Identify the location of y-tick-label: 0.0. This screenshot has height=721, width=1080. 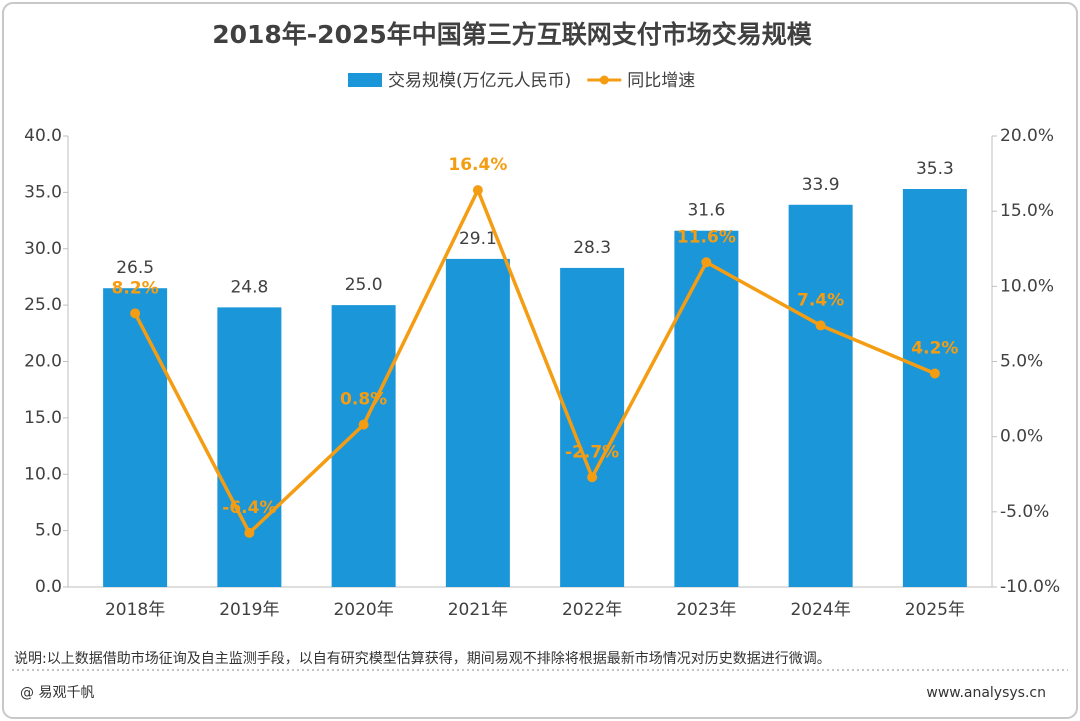
(48, 587).